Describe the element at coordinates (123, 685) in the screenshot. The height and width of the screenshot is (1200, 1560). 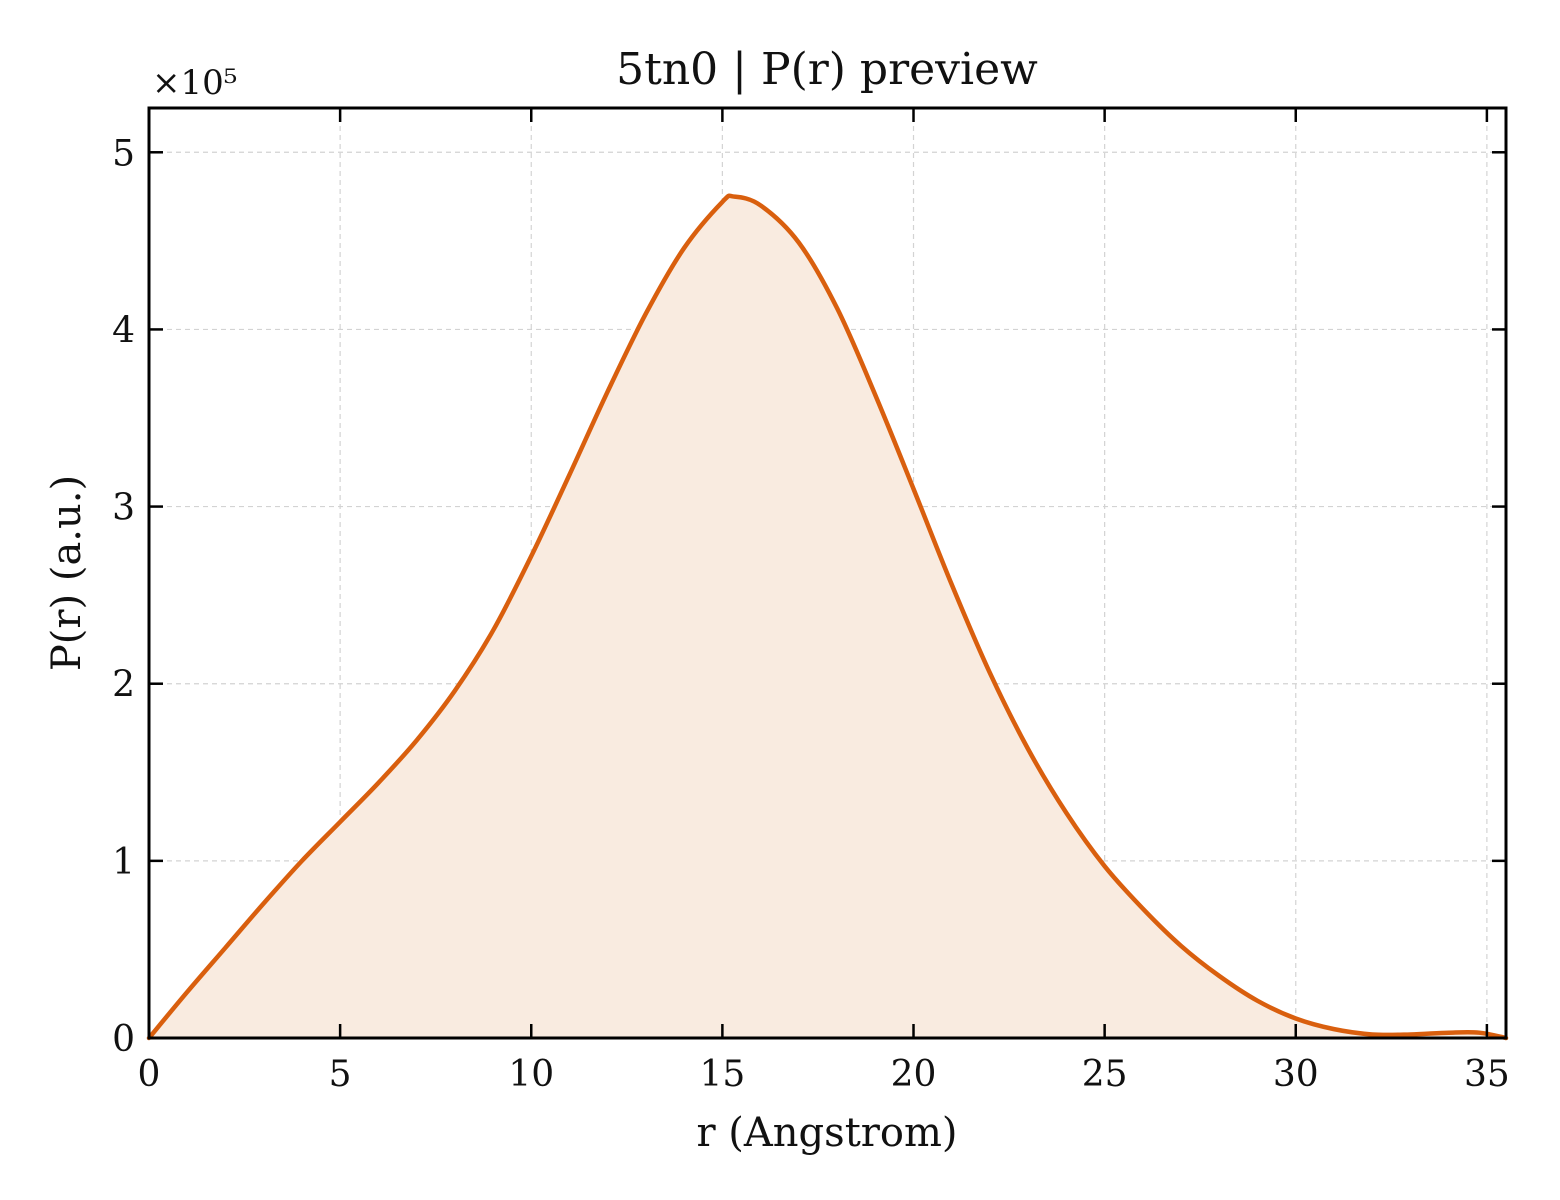
I see `y-tick-label: 2` at that location.